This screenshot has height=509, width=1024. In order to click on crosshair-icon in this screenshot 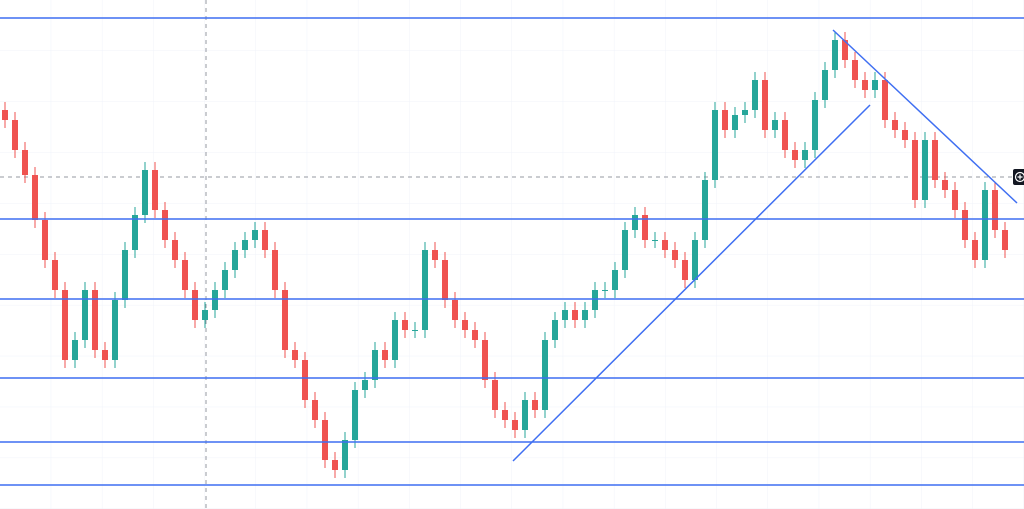, I will do `click(1018, 177)`.